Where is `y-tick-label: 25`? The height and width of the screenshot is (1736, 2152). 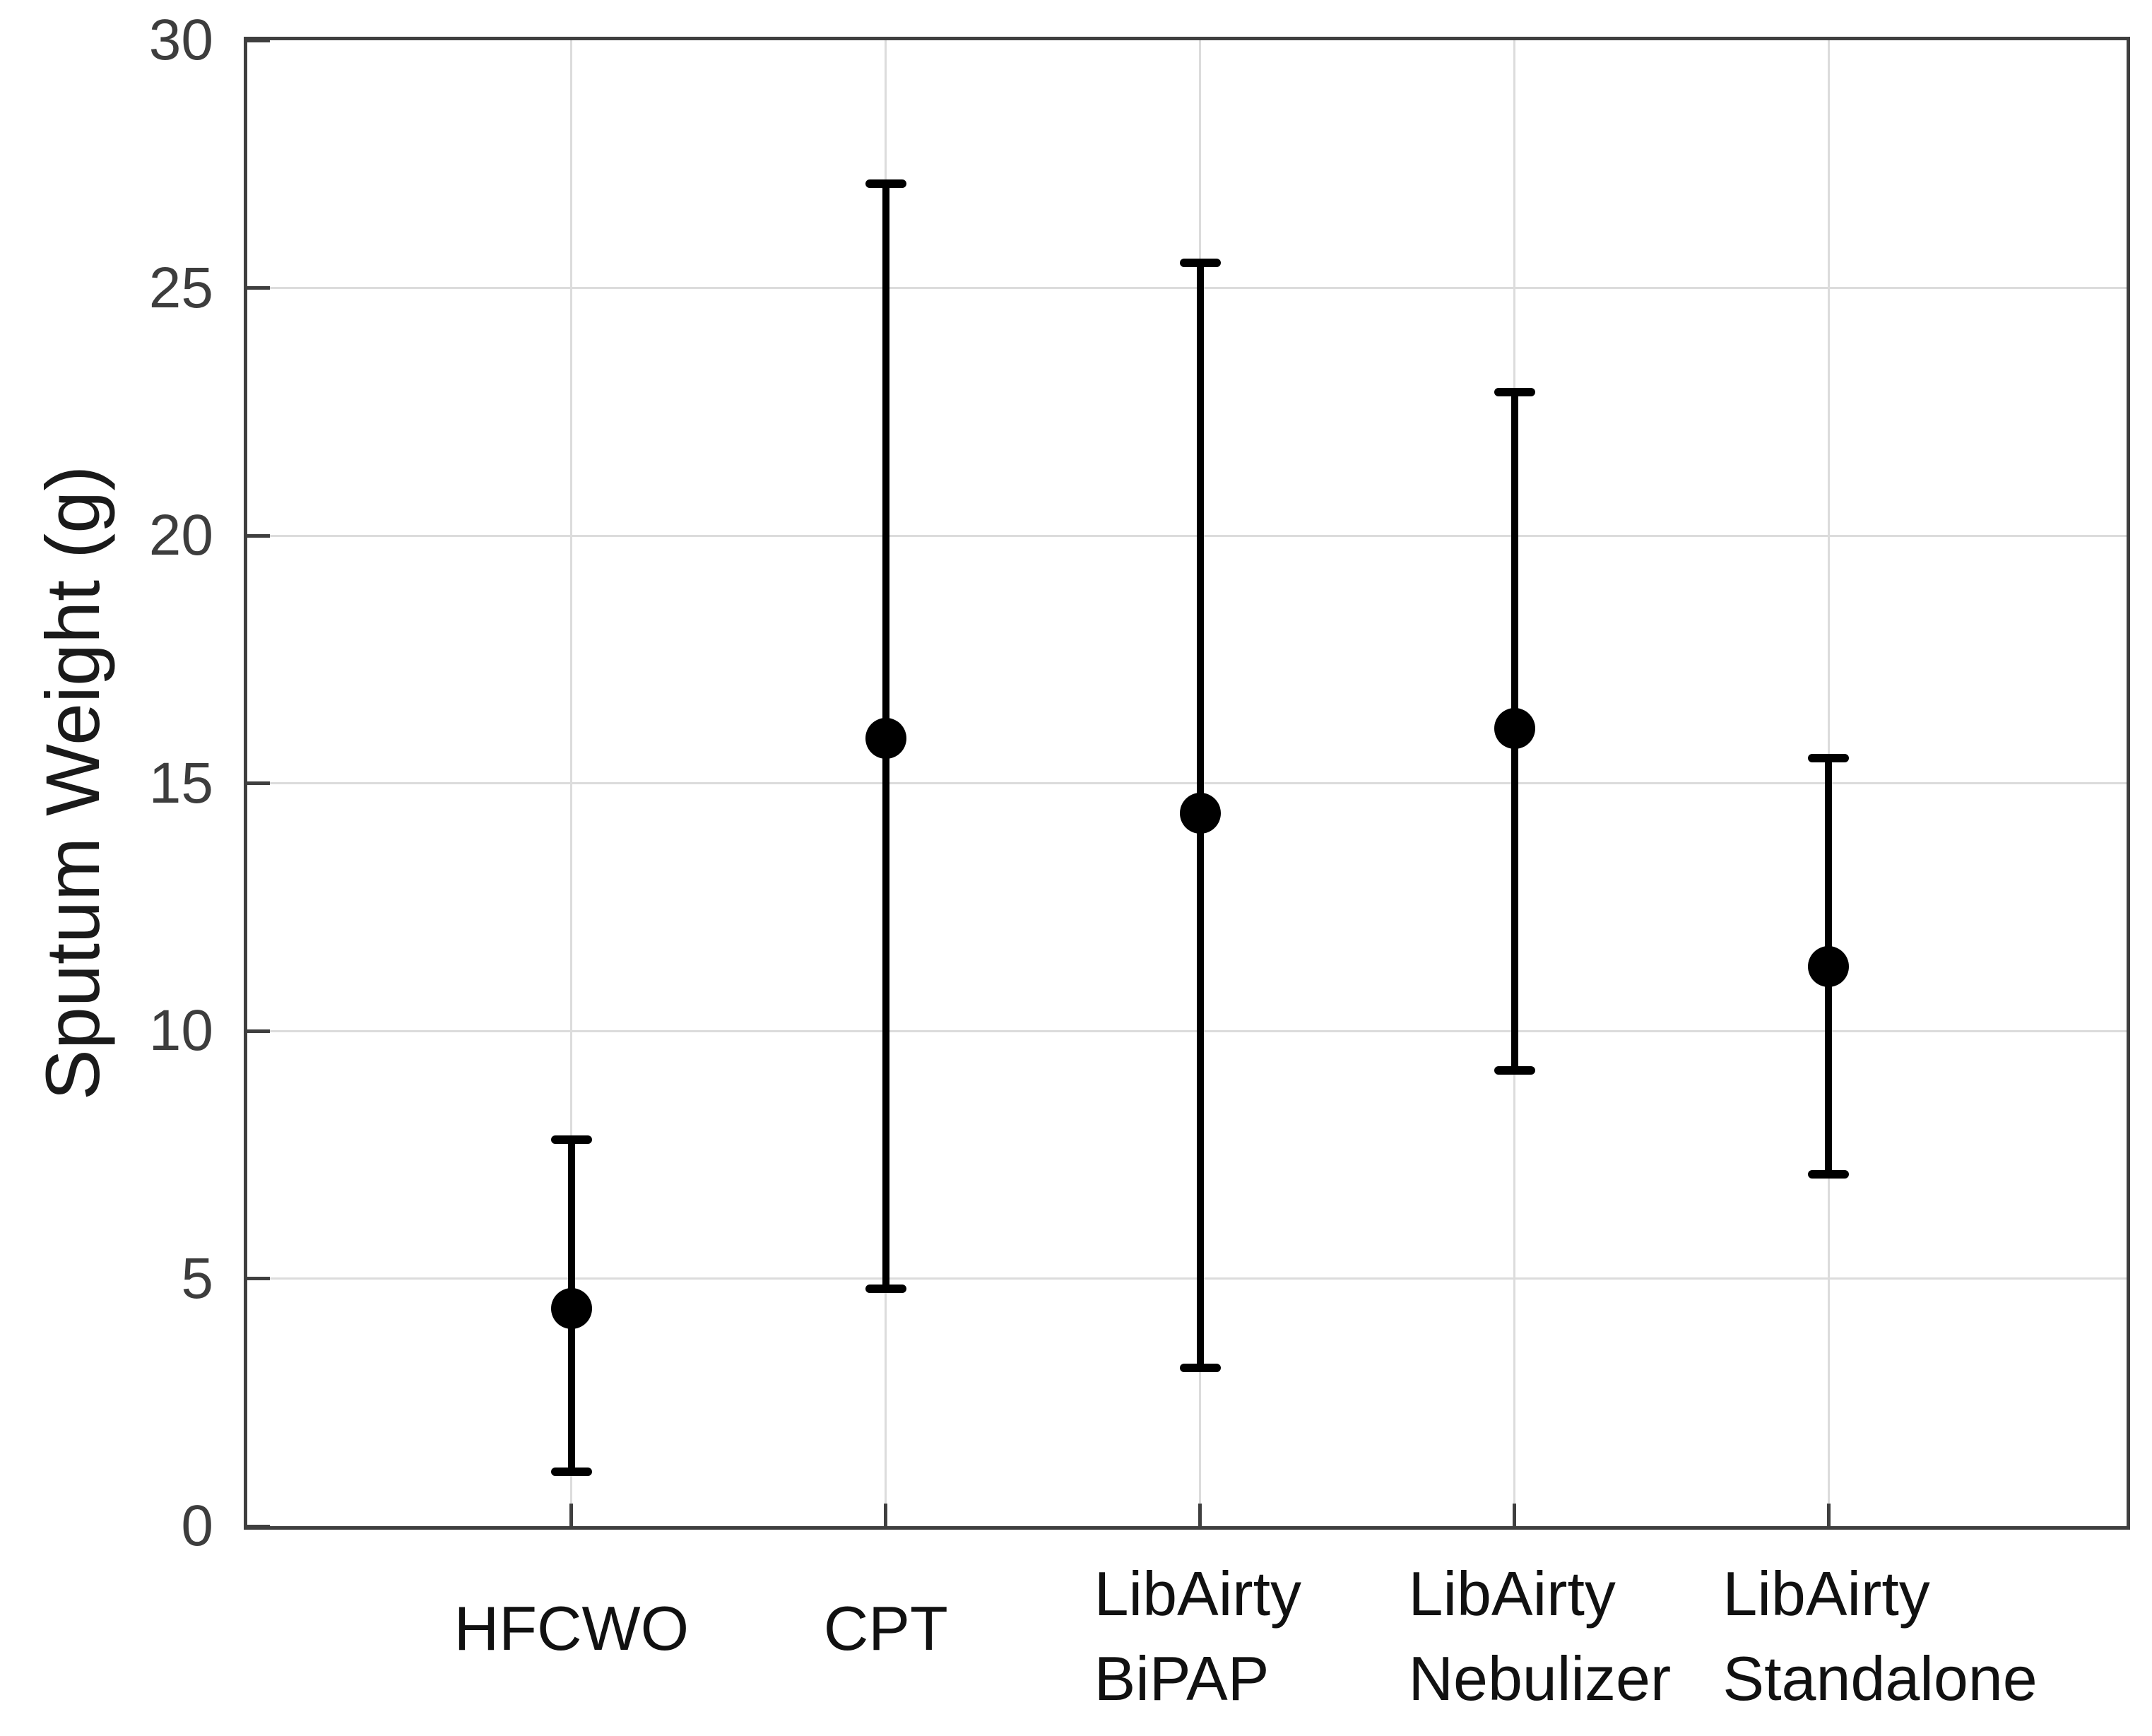 y-tick-label: 25 is located at coordinates (180, 287).